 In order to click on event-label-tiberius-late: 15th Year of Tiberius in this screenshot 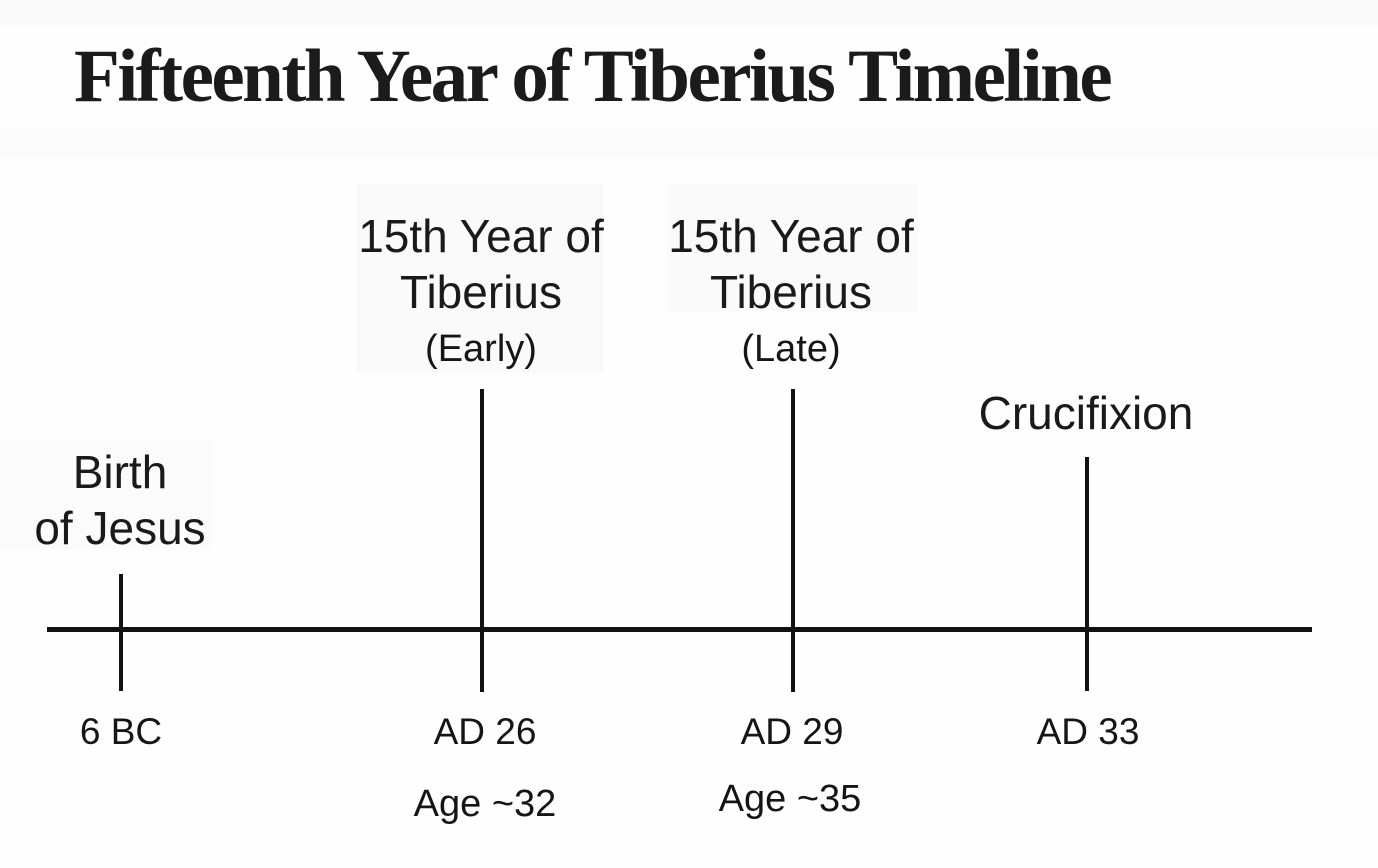, I will do `click(791, 264)`.